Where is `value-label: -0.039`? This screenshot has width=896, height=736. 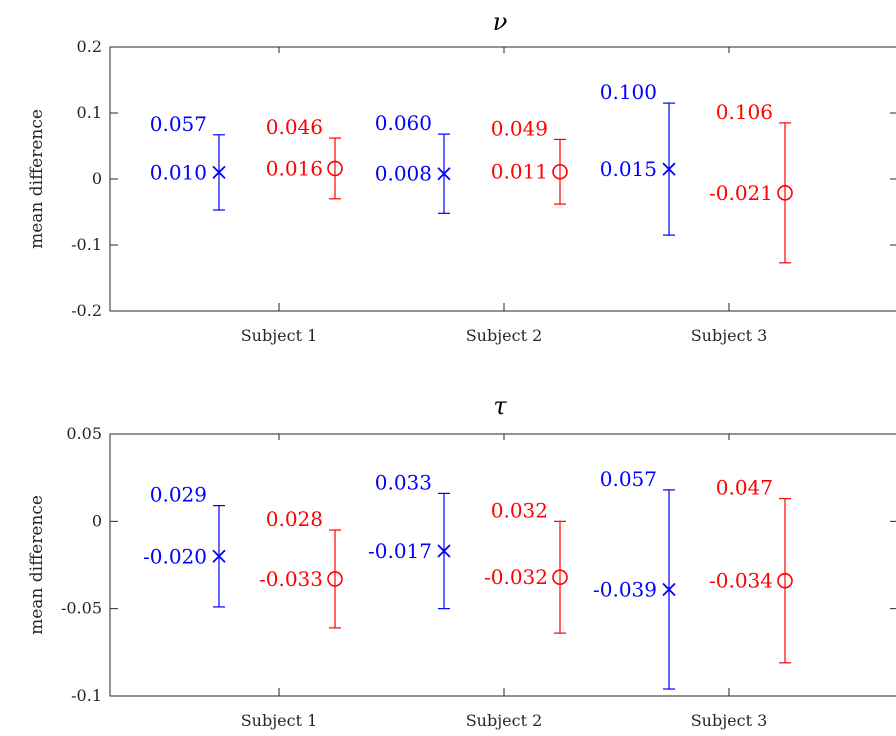
value-label: -0.039 is located at coordinates (625, 589).